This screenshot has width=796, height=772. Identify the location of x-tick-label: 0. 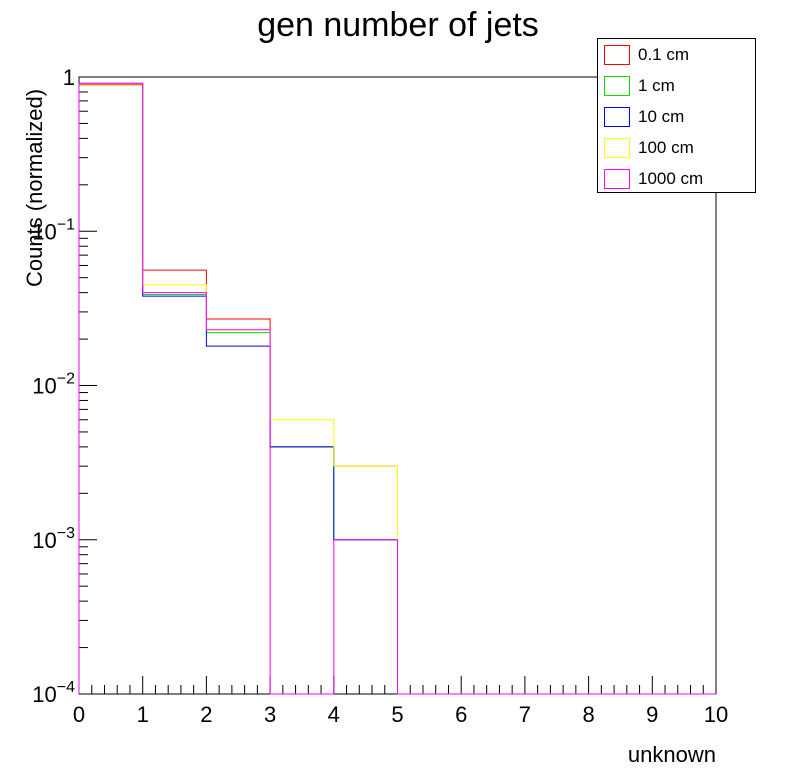
(79, 714).